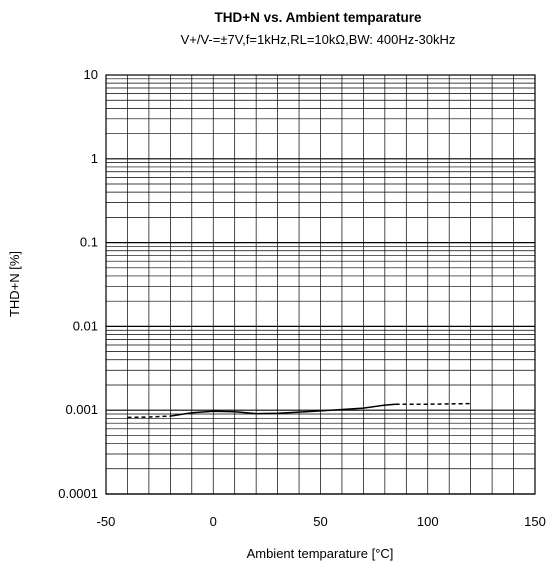 This screenshot has height=567, width=551. I want to click on x-tick-labels: -50 0 50 100 150, so click(321, 521).